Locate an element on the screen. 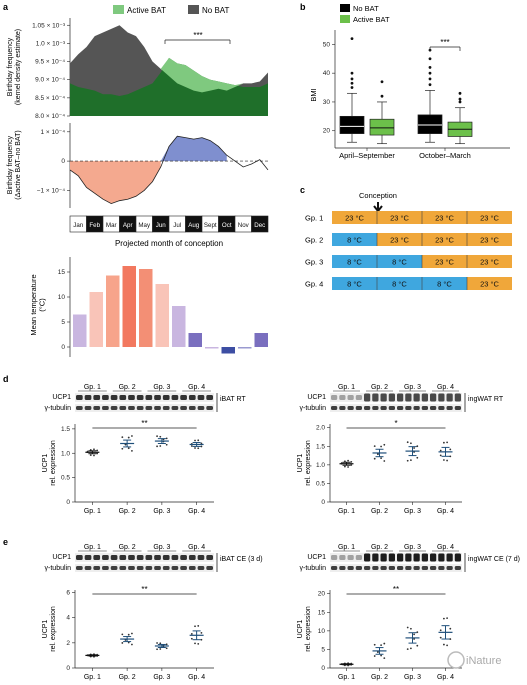 The image size is (527, 685). blot-tissue-label: iBAT RT is located at coordinates (233, 399).